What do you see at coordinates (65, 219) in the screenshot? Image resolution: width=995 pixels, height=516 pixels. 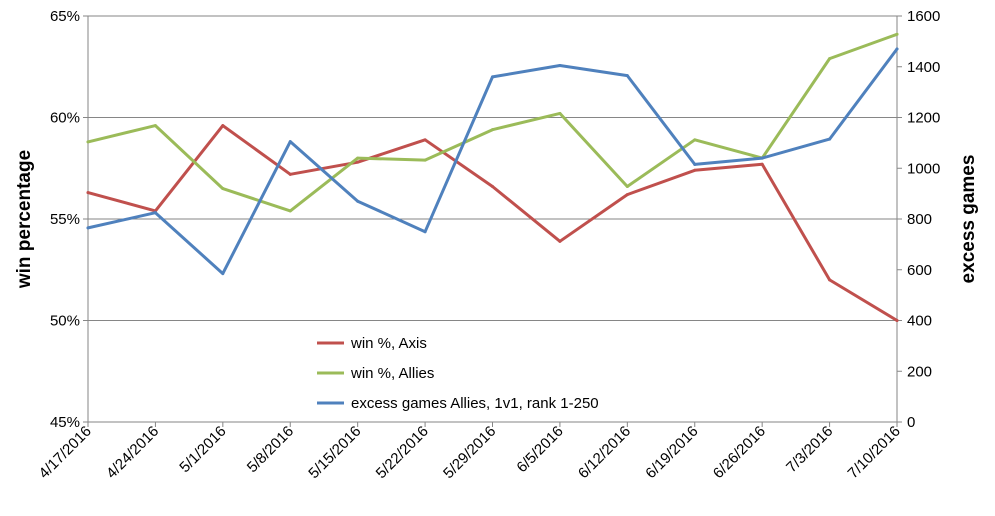 I see `left-tick-label: 55%` at bounding box center [65, 219].